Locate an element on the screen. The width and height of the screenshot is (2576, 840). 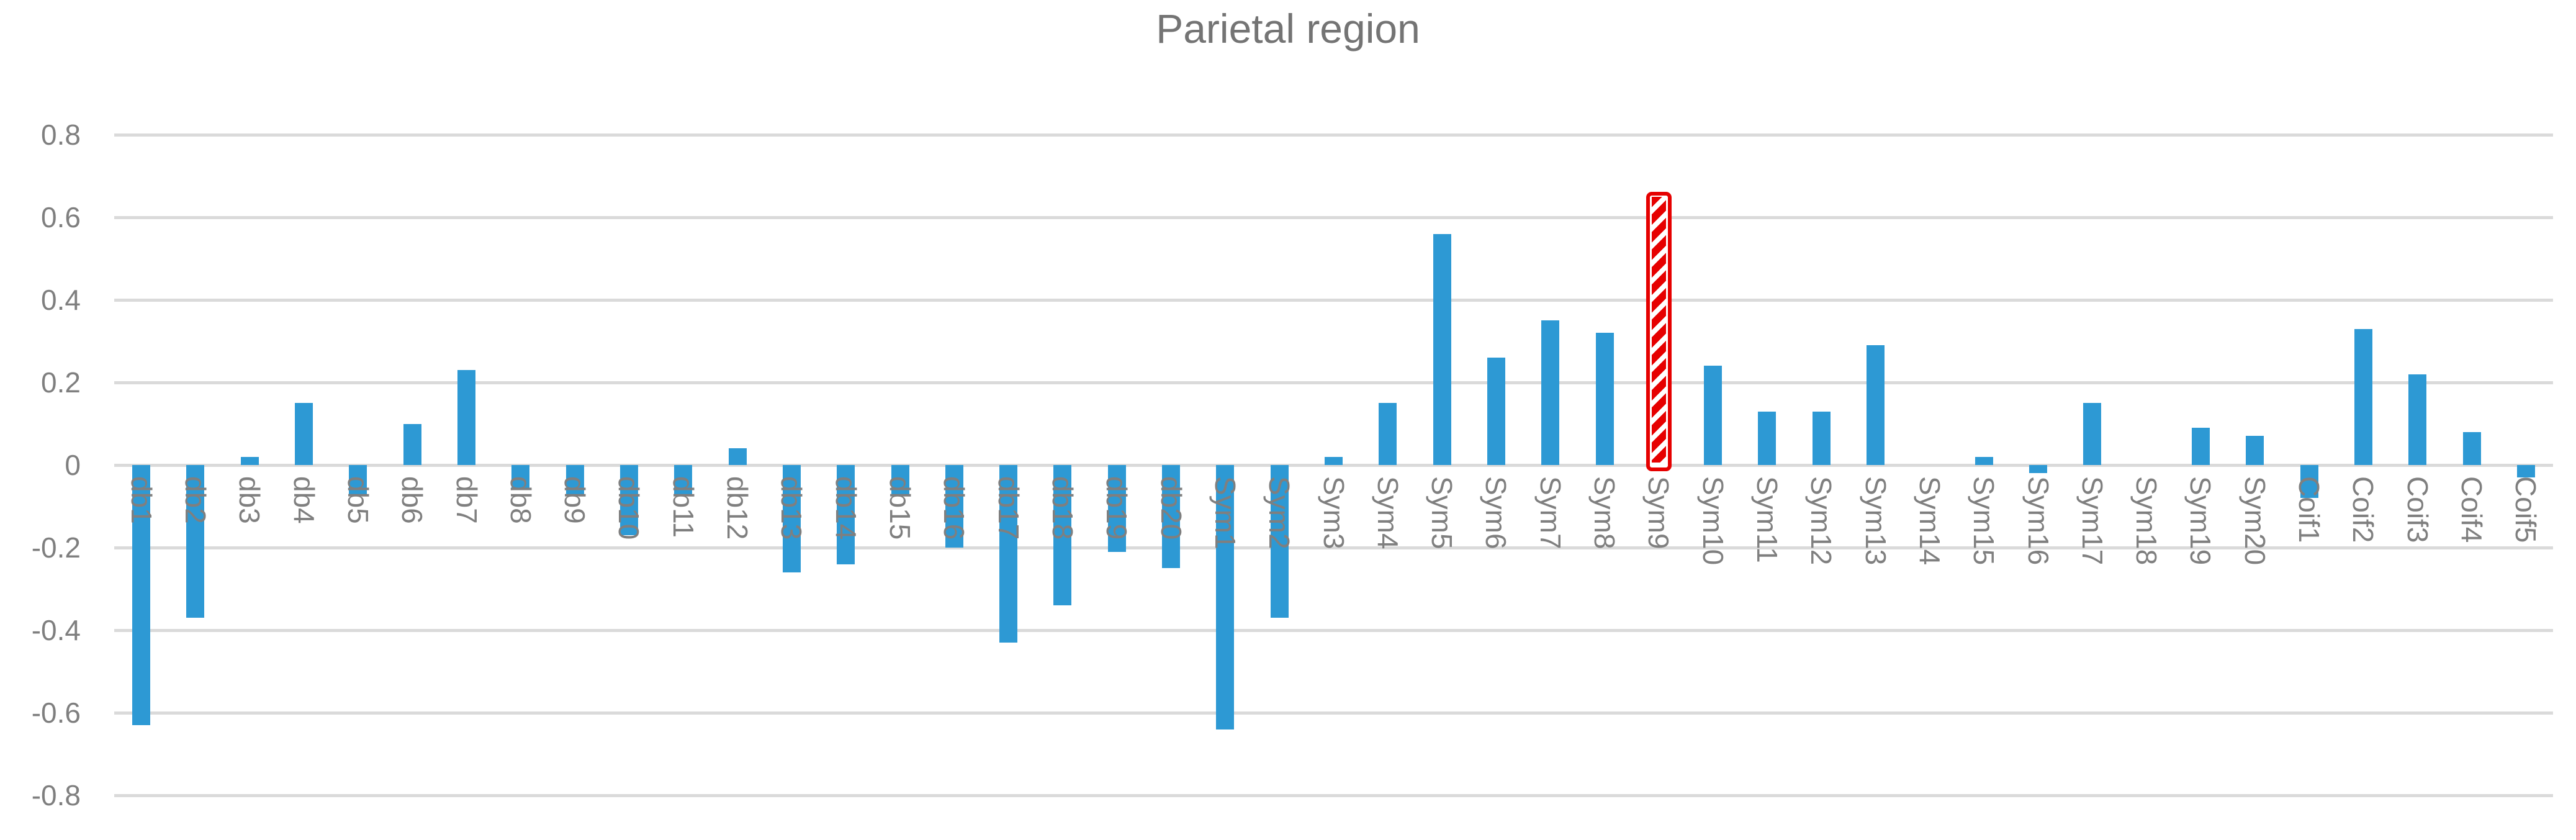
x-label-coif2: Coif2 is located at coordinates (2363, 510).